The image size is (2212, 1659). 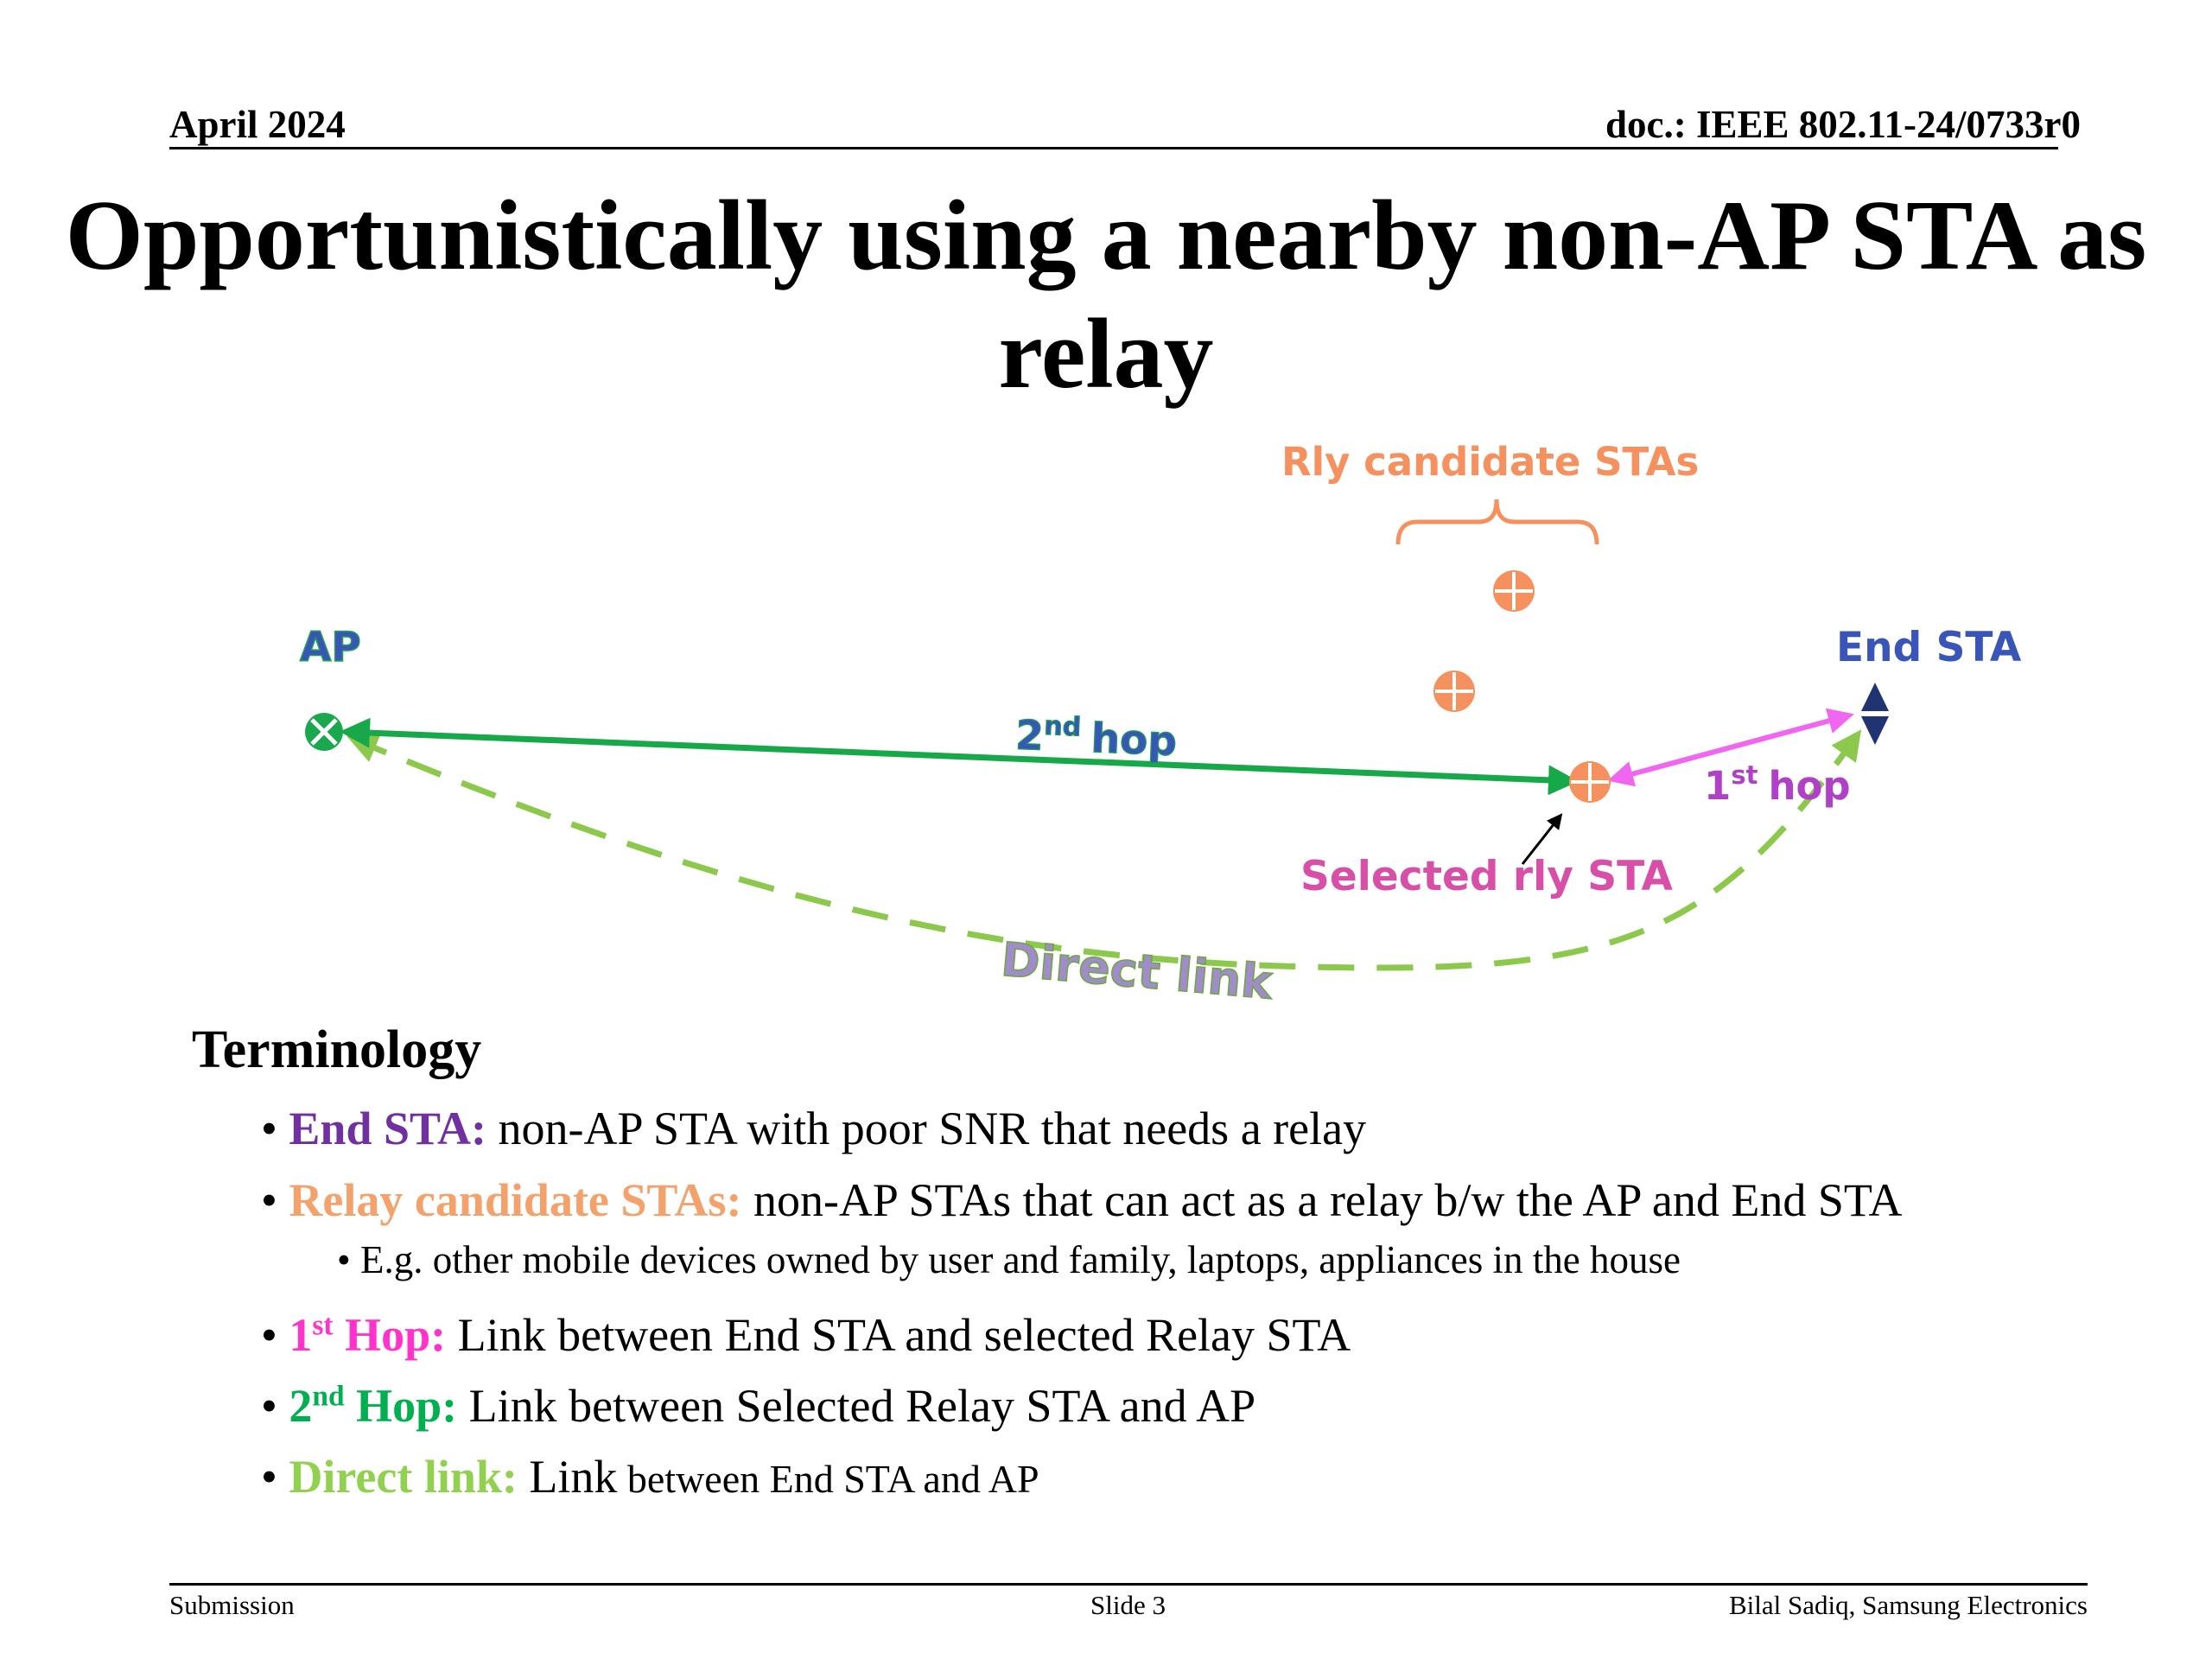 What do you see at coordinates (1497, 522) in the screenshot?
I see `candidates-bracket` at bounding box center [1497, 522].